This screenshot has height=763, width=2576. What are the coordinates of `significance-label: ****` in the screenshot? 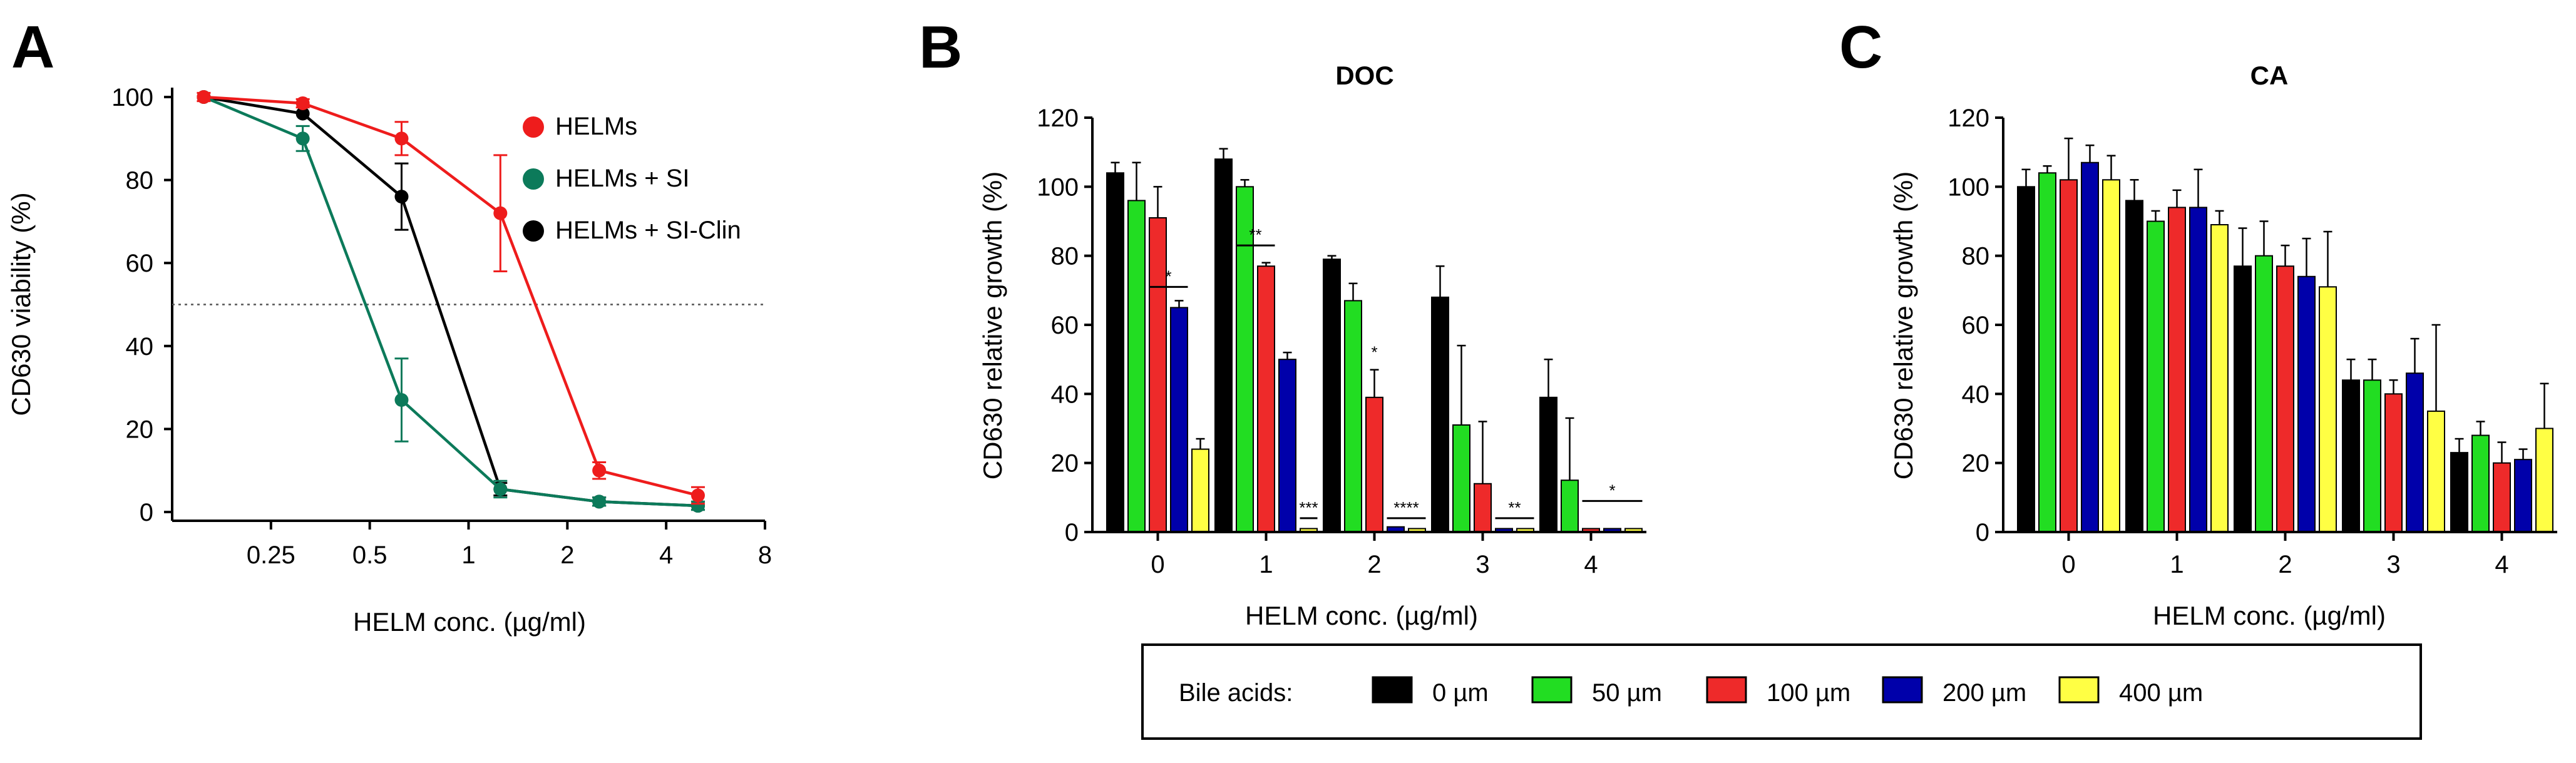 It's located at (1406, 507).